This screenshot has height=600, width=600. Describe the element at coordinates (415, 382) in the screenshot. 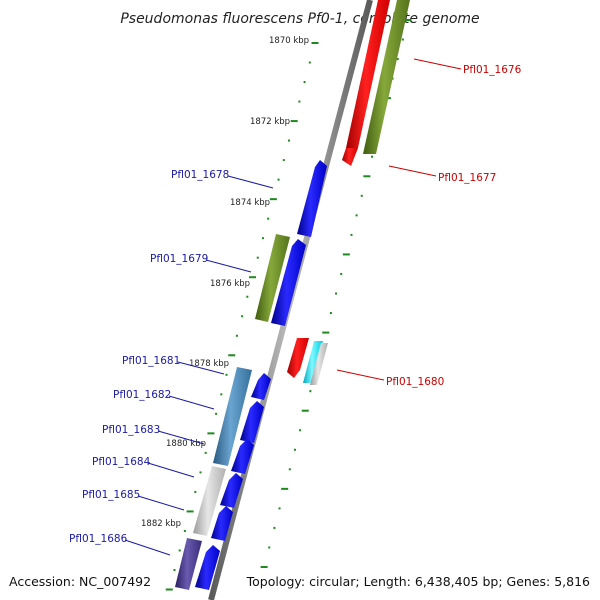

I see `gene-label-pfl01-1680: Pfl01_1680` at that location.